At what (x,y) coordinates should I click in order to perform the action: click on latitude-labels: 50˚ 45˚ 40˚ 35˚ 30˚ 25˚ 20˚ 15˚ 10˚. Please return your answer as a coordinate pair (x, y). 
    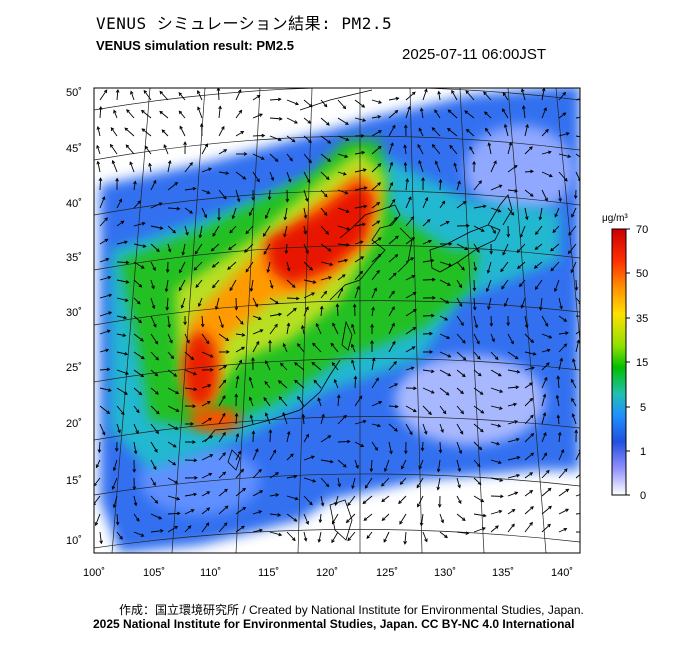
    Looking at the image, I should click on (74, 317).